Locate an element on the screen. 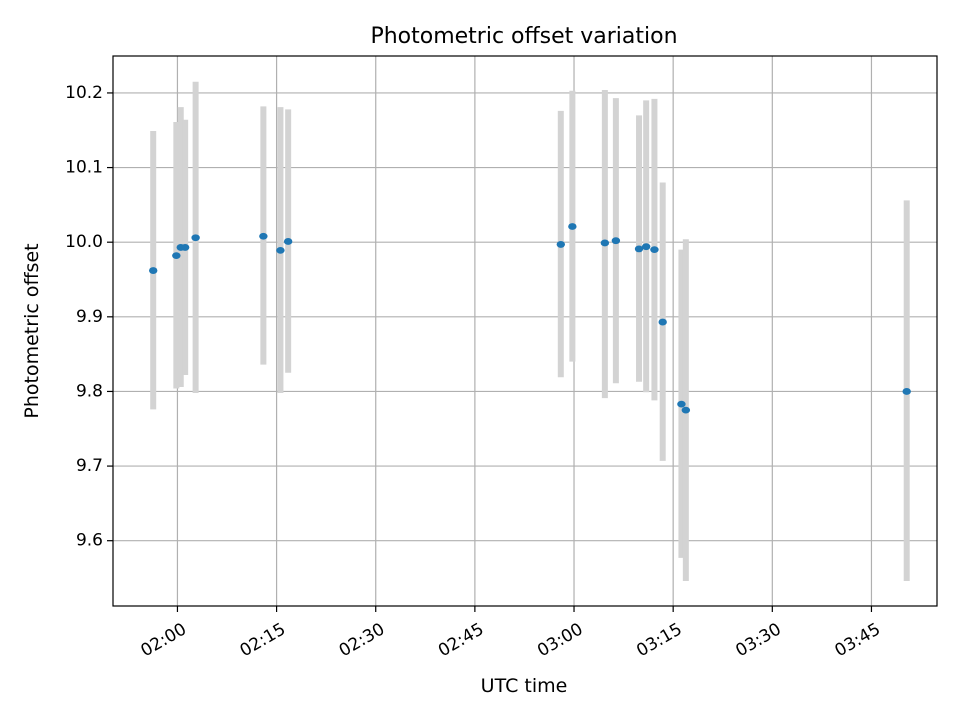 This screenshot has width=960, height=720. y-tick-label: 9.7 is located at coordinates (89, 466).